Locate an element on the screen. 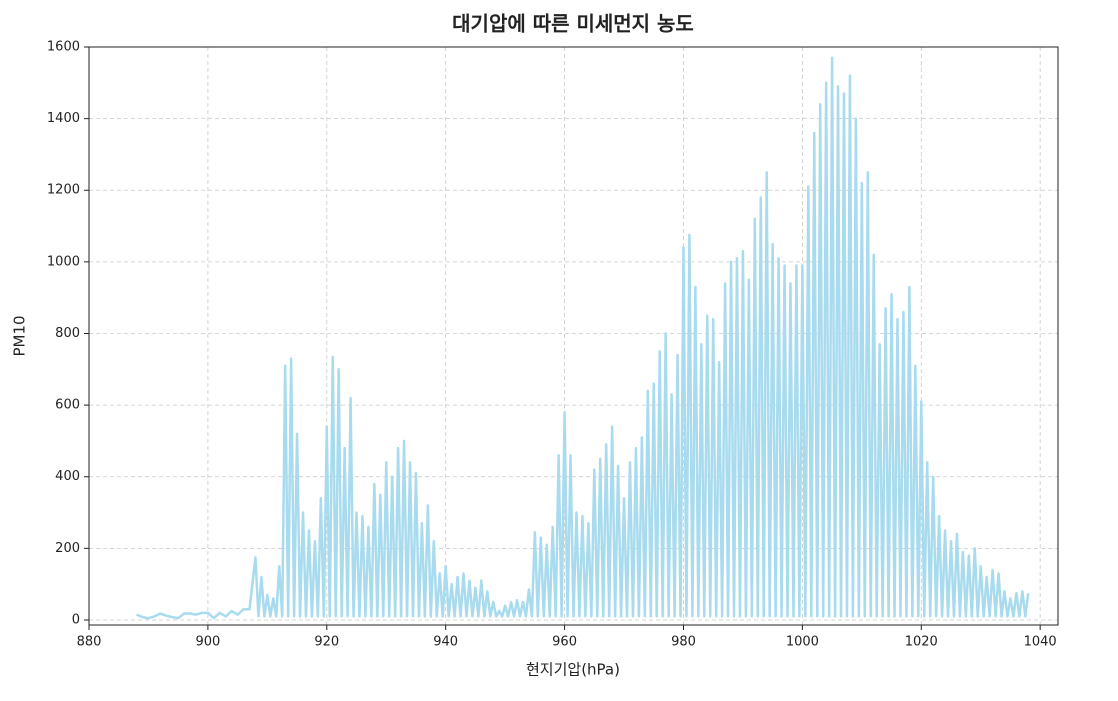 This screenshot has height=701, width=1118. y-tick-label: 0 is located at coordinates (76, 619).